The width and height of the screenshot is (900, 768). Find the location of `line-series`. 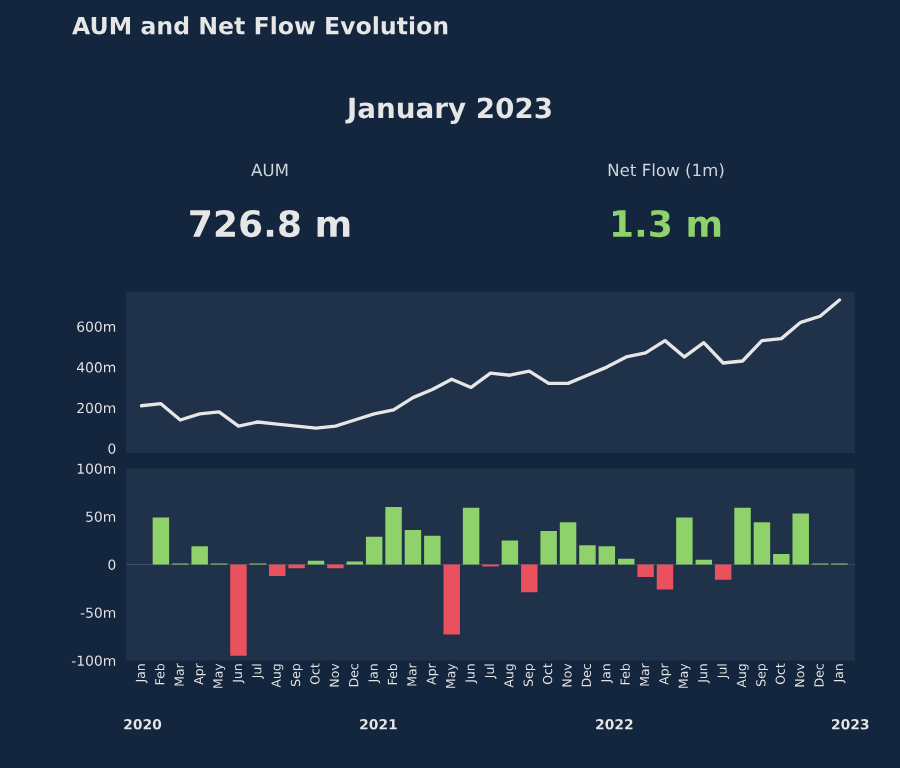

line-series is located at coordinates (490, 364).